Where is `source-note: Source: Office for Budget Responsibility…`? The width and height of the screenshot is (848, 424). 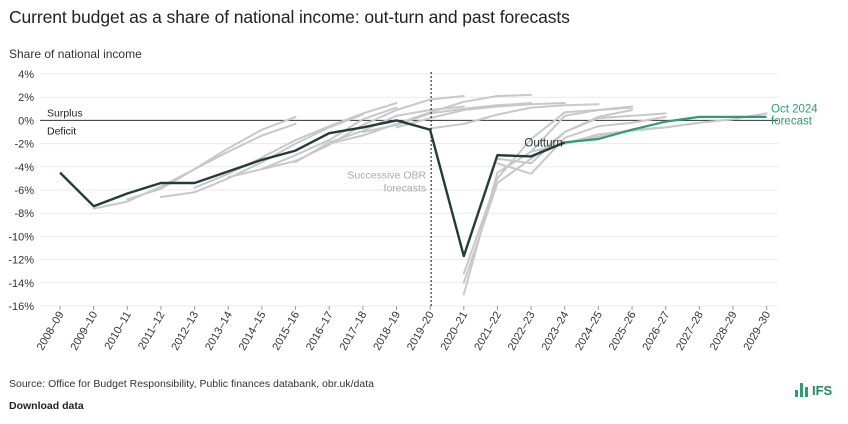
source-note: Source: Office for Budget Responsibility… is located at coordinates (191, 384).